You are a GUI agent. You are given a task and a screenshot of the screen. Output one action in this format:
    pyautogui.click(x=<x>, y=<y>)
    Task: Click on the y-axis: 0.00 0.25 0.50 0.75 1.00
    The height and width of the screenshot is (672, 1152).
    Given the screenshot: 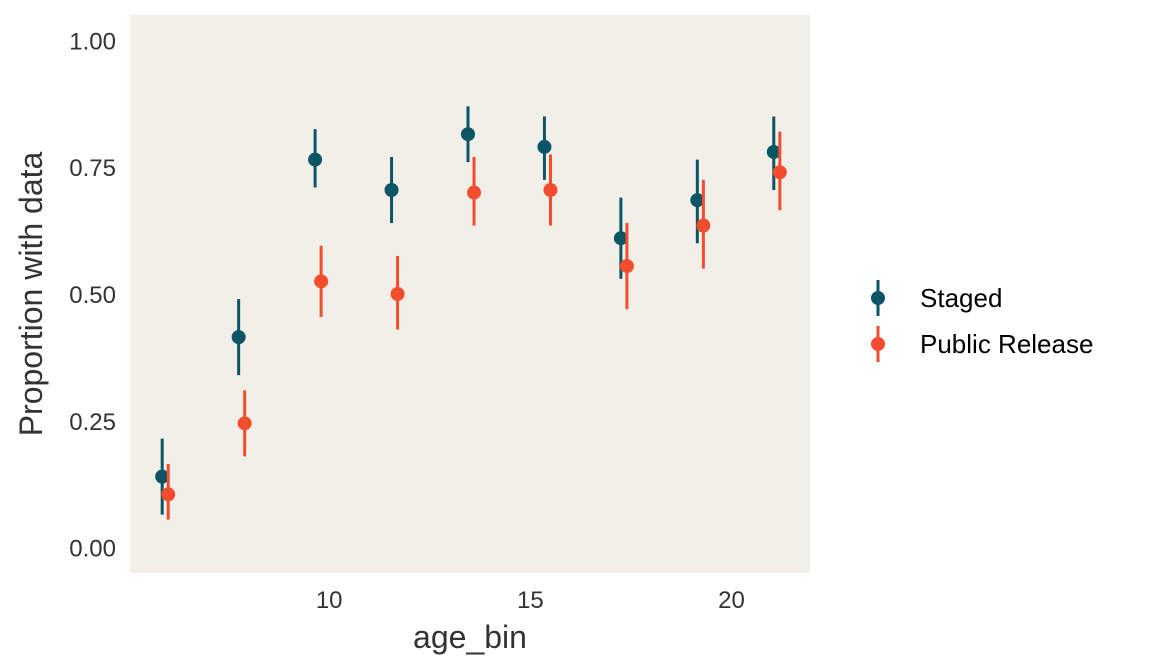 What is the action you would take?
    pyautogui.click(x=92, y=295)
    